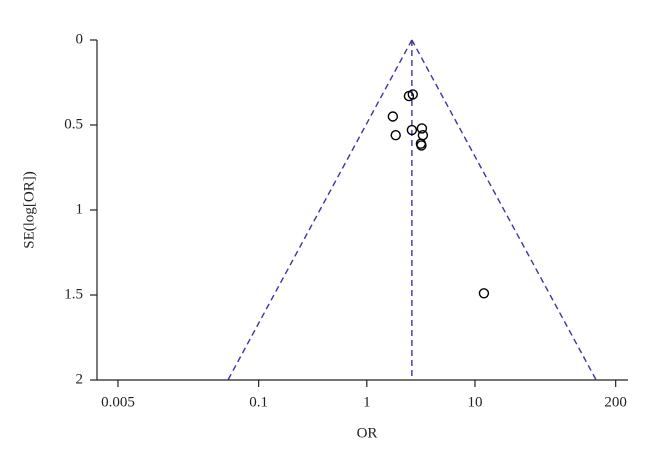 The height and width of the screenshot is (472, 660). I want to click on x-axis-title: OR, so click(367, 433).